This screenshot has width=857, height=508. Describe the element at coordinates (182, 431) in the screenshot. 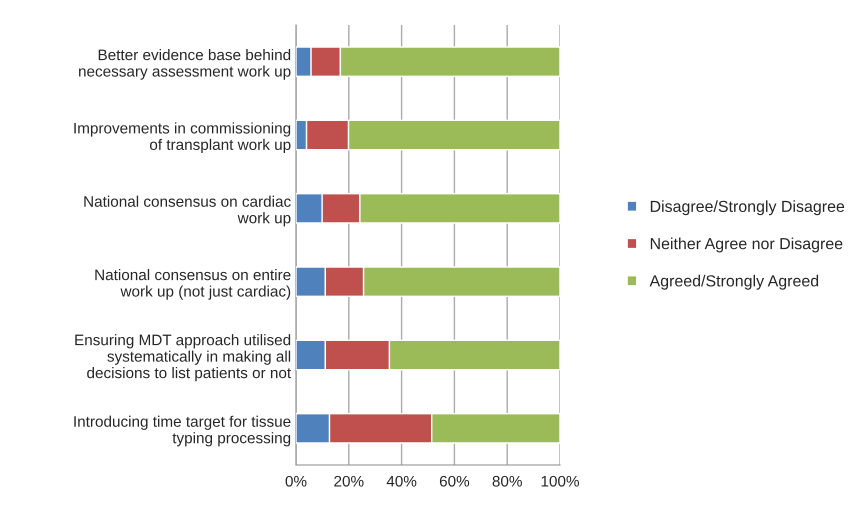

I see `y-tick-label: Introducing time target for tissue typing processing` at that location.